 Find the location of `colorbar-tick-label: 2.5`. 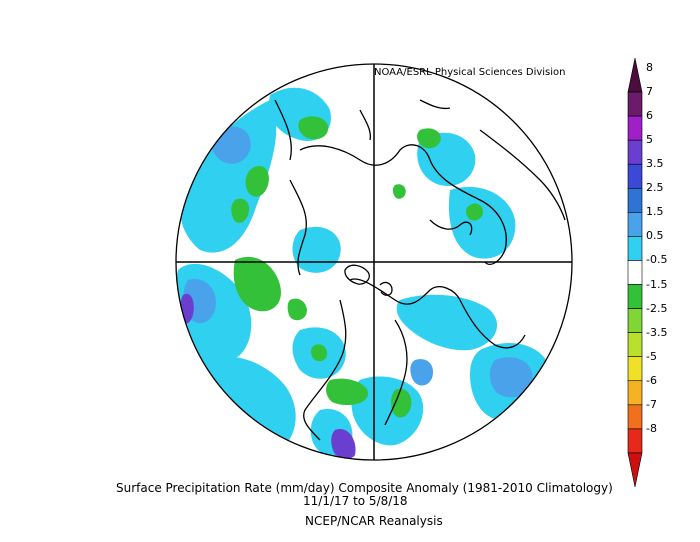

colorbar-tick-label: 2.5 is located at coordinates (655, 188).